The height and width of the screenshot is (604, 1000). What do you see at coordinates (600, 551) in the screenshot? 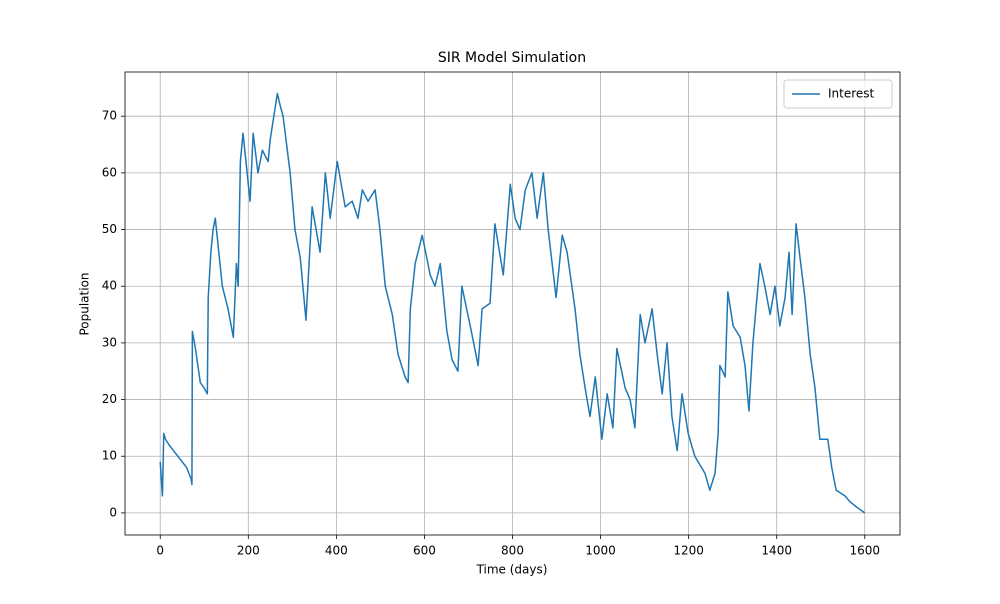
I see `x-tick-label: 1000` at bounding box center [600, 551].